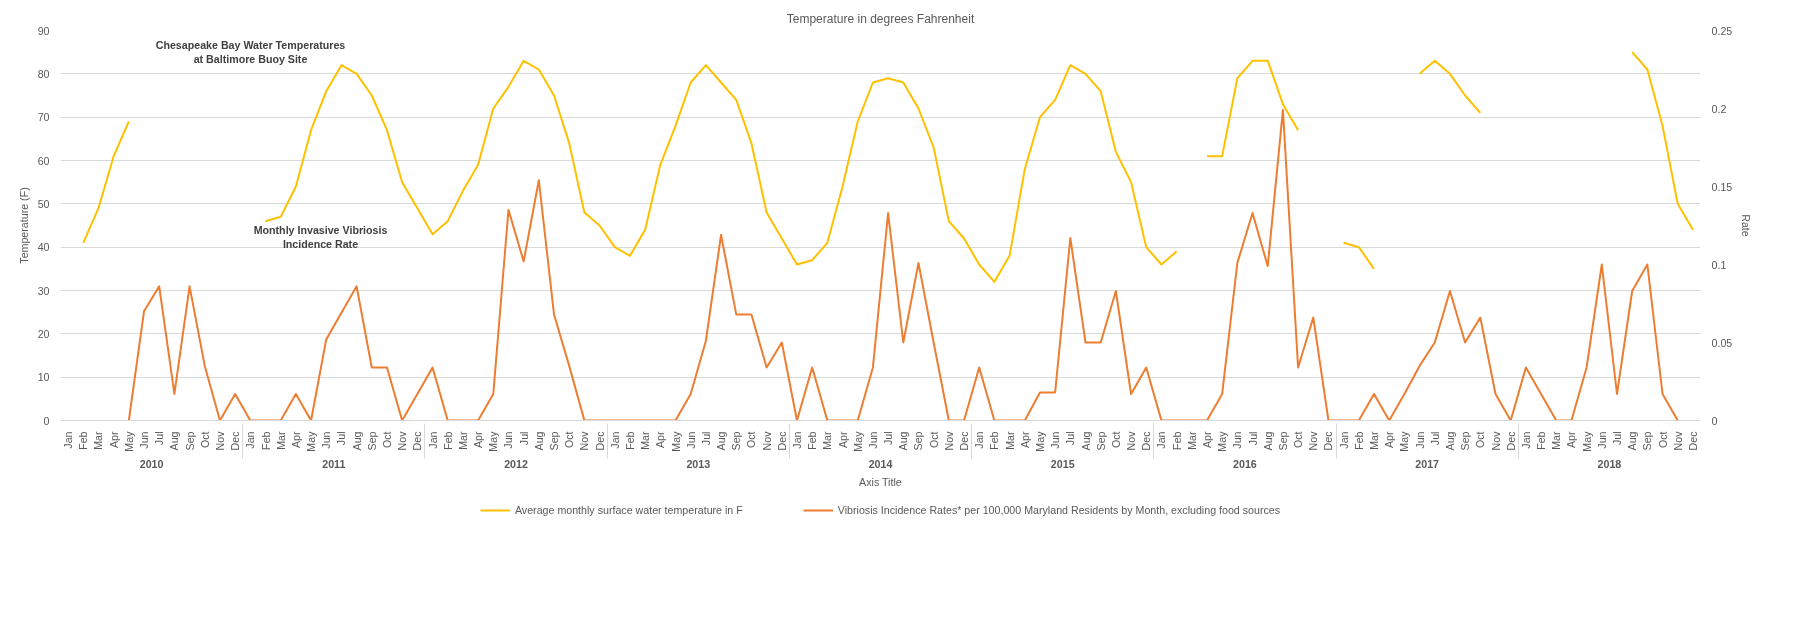  What do you see at coordinates (334, 463) in the screenshot?
I see `text: 2011` at bounding box center [334, 463].